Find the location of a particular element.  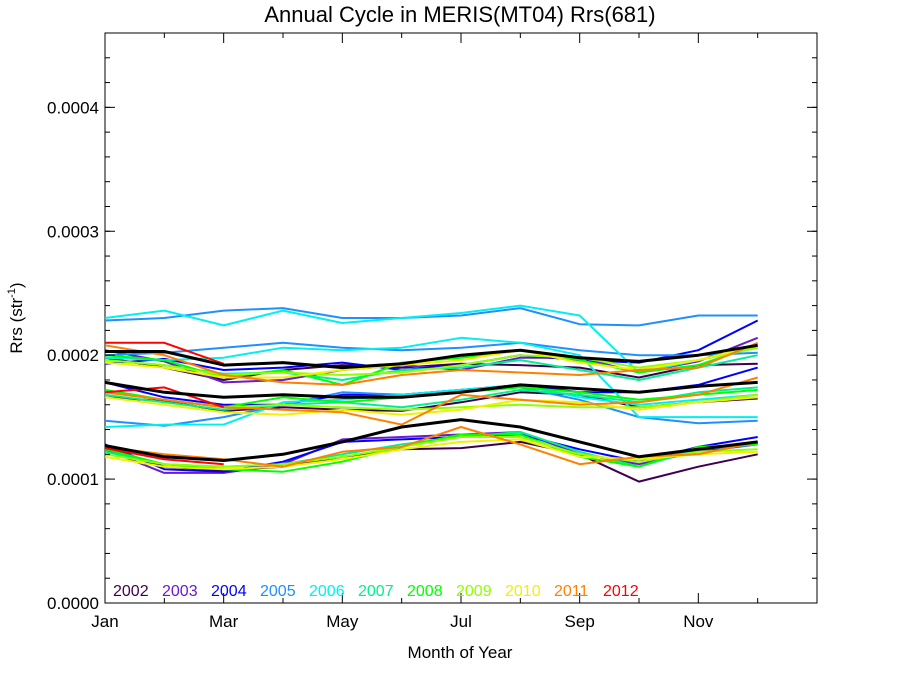

legend-item-2002: 2002 is located at coordinates (131, 591).